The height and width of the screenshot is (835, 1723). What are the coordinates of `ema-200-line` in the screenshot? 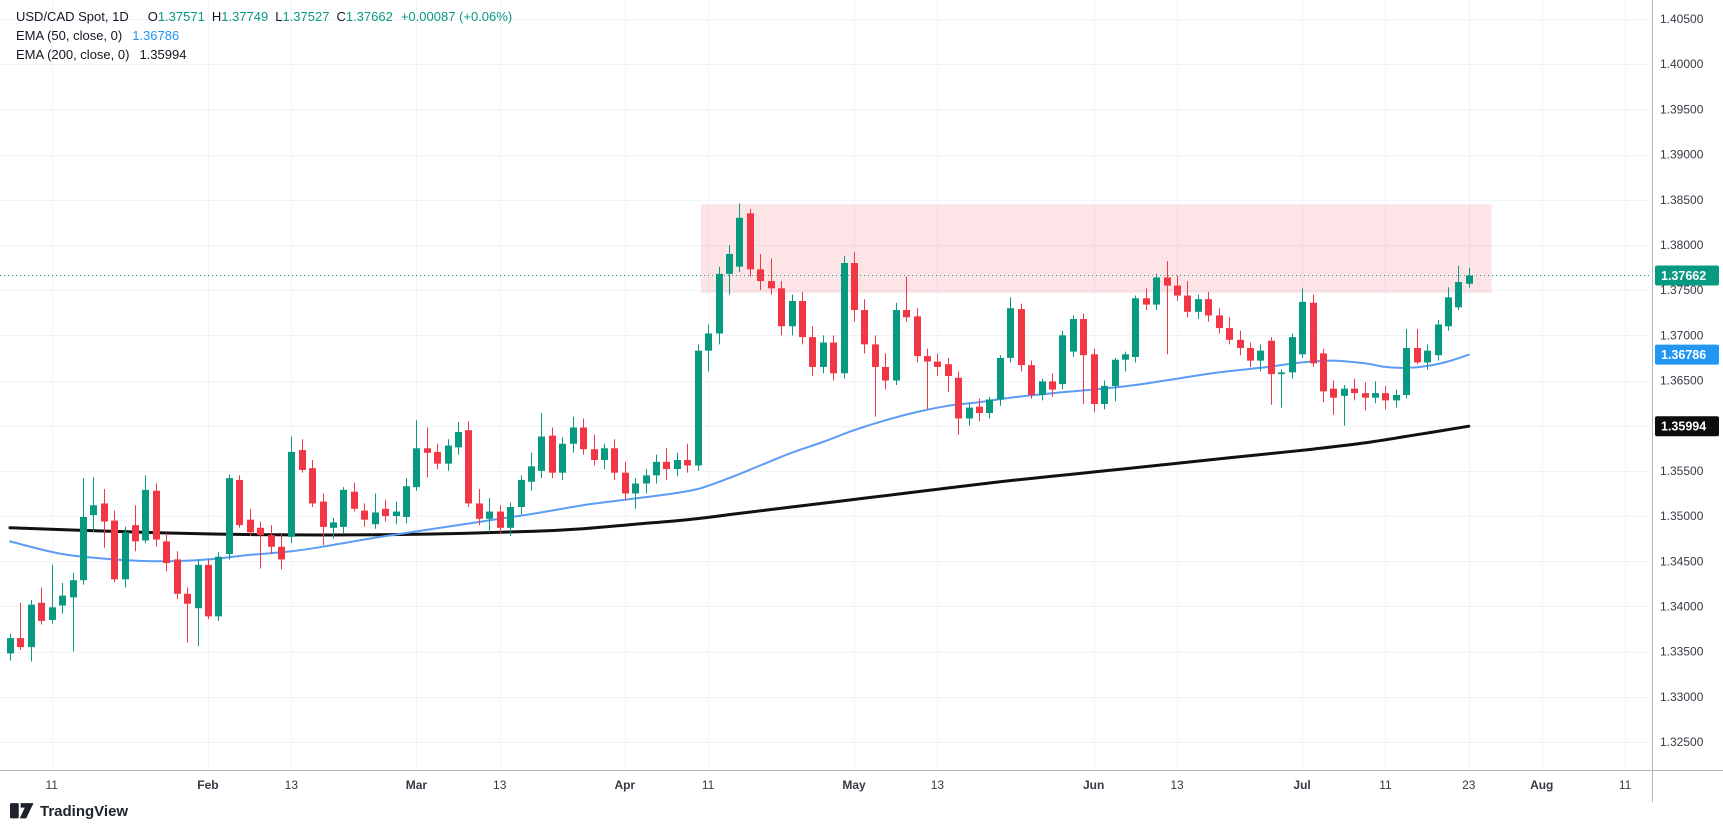 It's located at (739, 480).